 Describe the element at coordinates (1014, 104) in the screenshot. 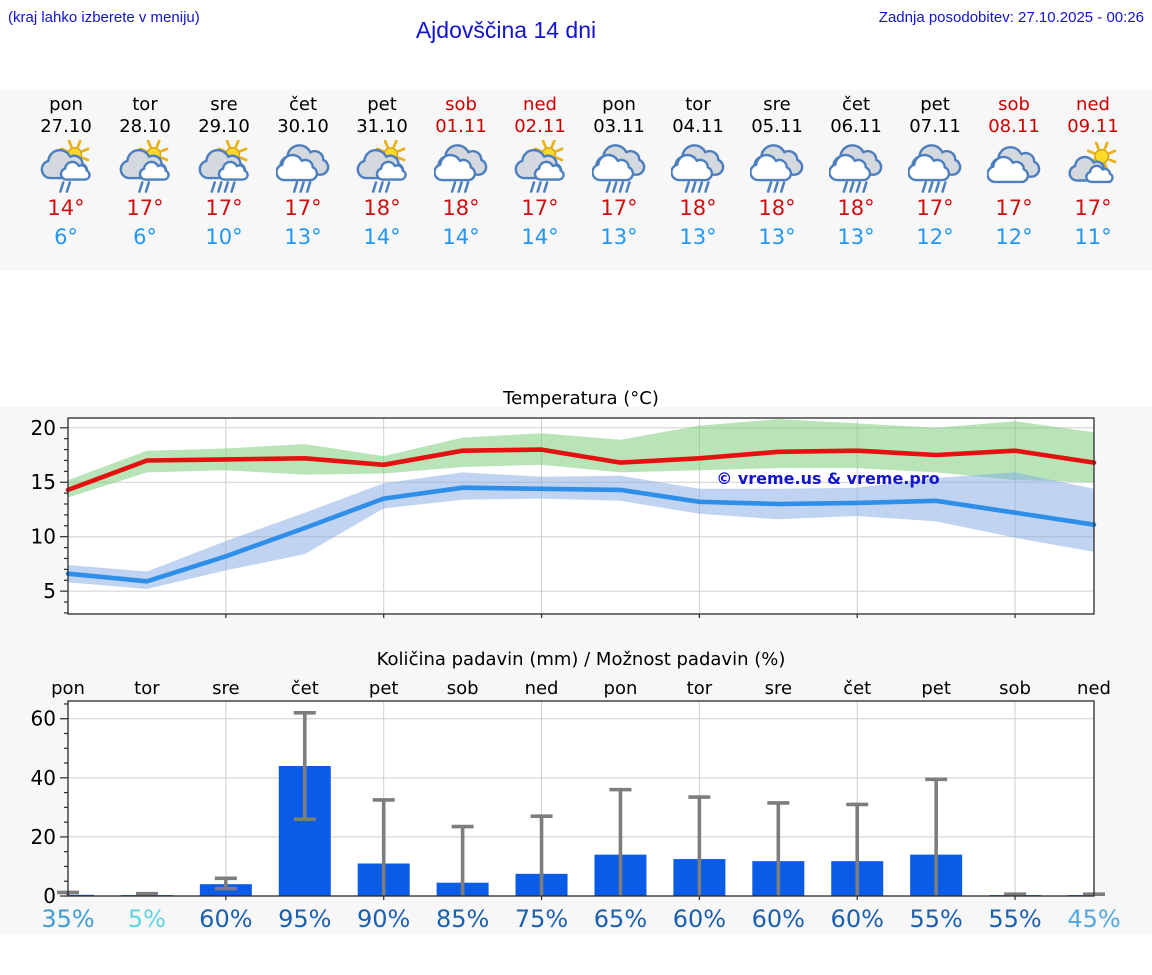

I see `day-name-label: sob` at that location.